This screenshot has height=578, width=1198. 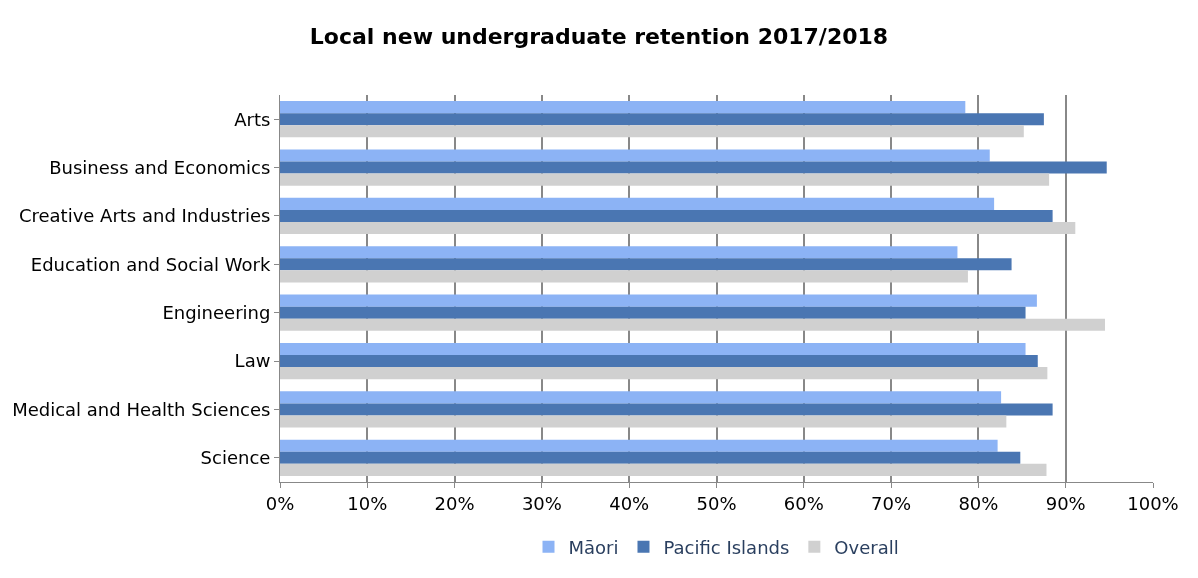 I want to click on x-tick-label: 20%, so click(x=454, y=503).